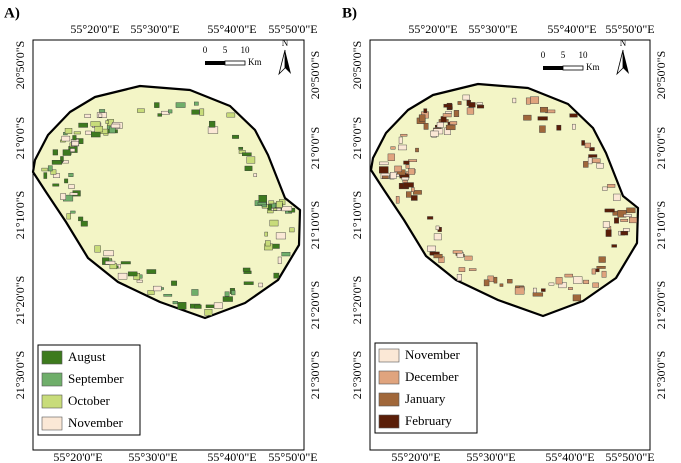 Image resolution: width=681 pixels, height=463 pixels. I want to click on latitude-label: 21°20'0"S, so click(20, 300).